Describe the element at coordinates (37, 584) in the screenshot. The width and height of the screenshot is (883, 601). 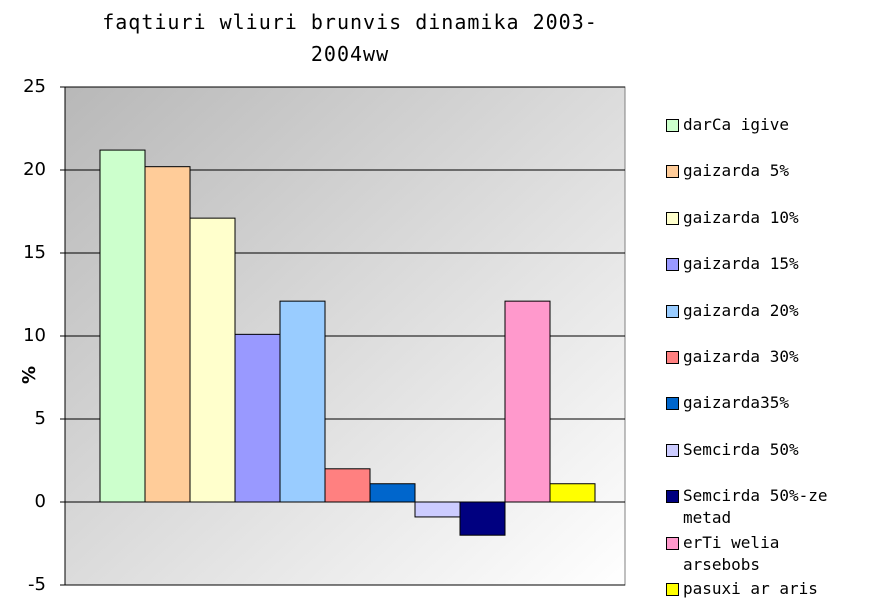
I see `y-tick-label: -5` at that location.